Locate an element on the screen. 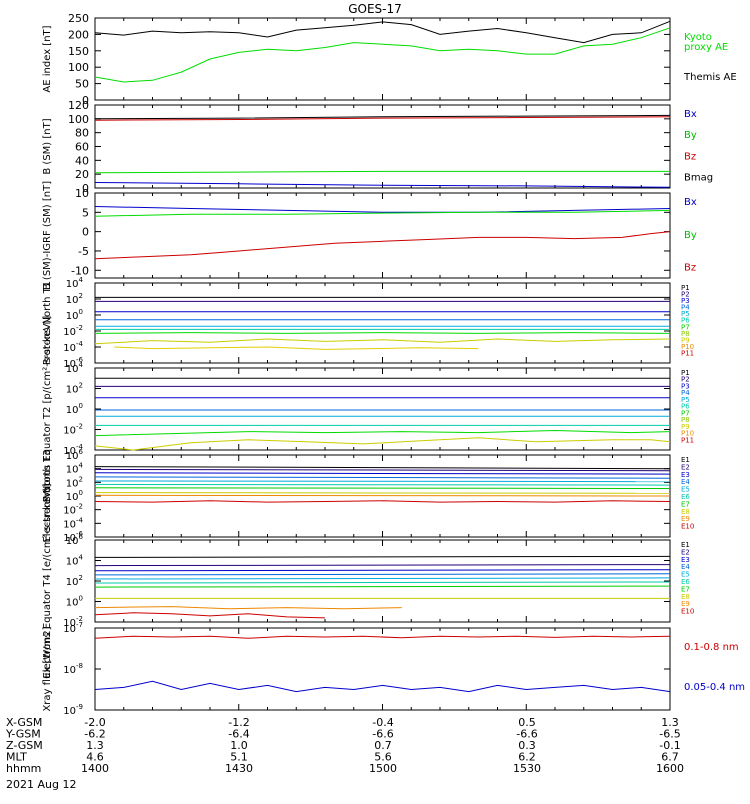  y-tick-label: 10-9 is located at coordinates (73, 710).